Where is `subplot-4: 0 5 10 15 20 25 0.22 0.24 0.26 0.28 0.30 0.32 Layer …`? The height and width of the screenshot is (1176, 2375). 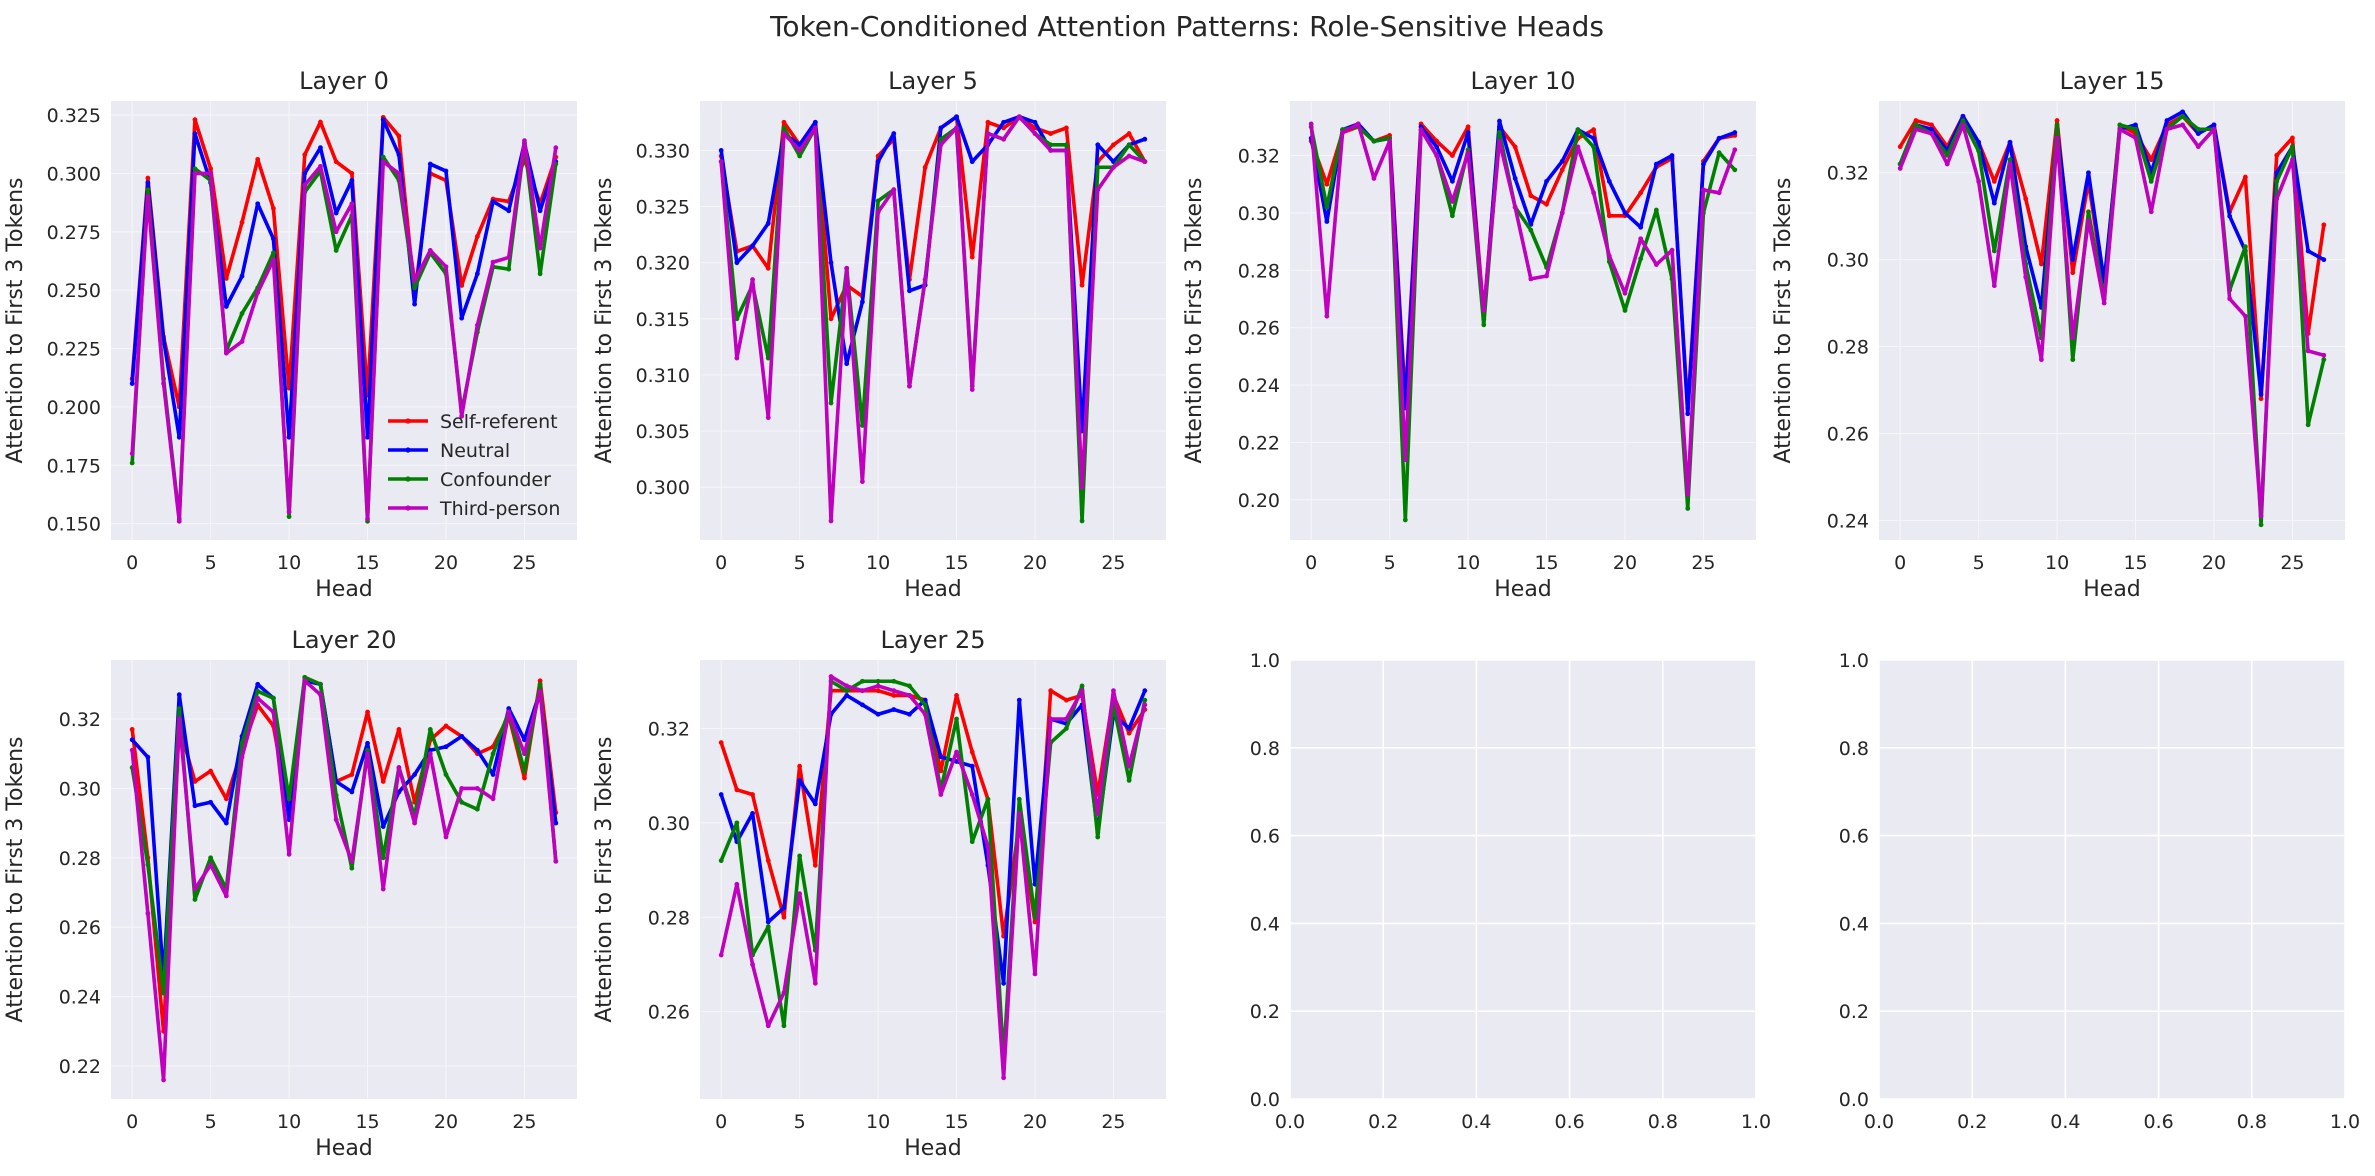
subplot-4: 0 5 10 15 20 25 0.22 0.24 0.26 0.28 0.30 0.32 Layer … is located at coordinates (290, 893).